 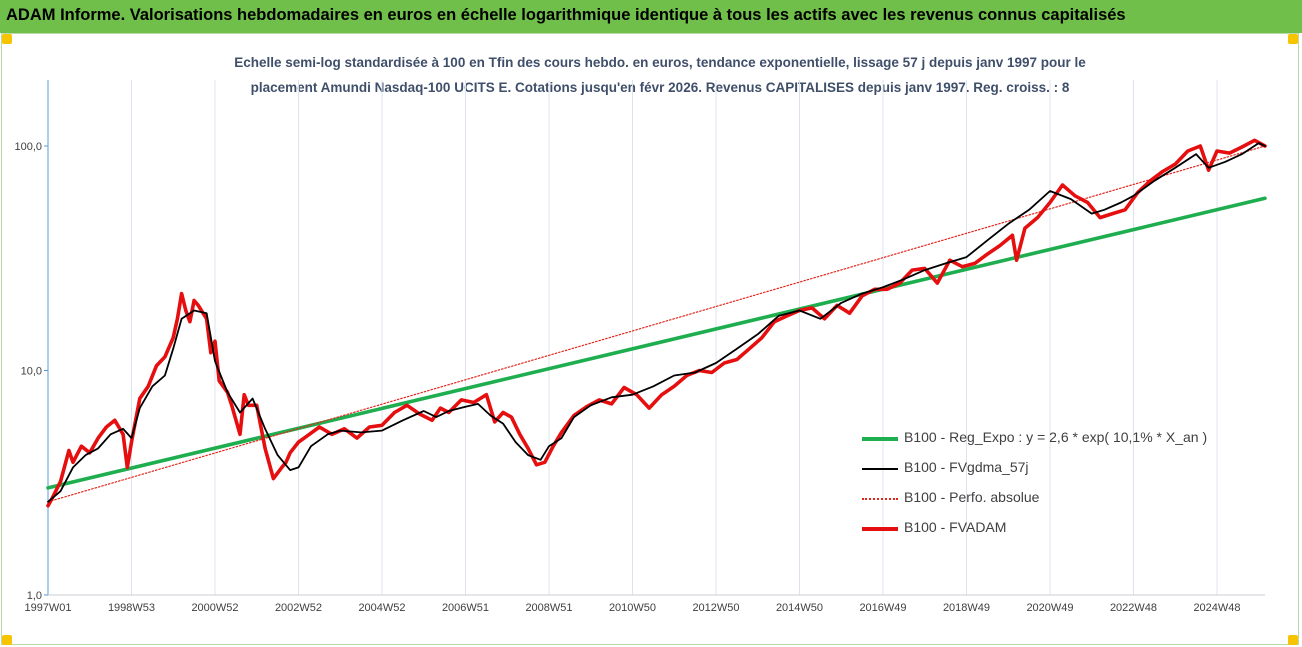 I want to click on x-tick-label: 2016W49, so click(x=882, y=608).